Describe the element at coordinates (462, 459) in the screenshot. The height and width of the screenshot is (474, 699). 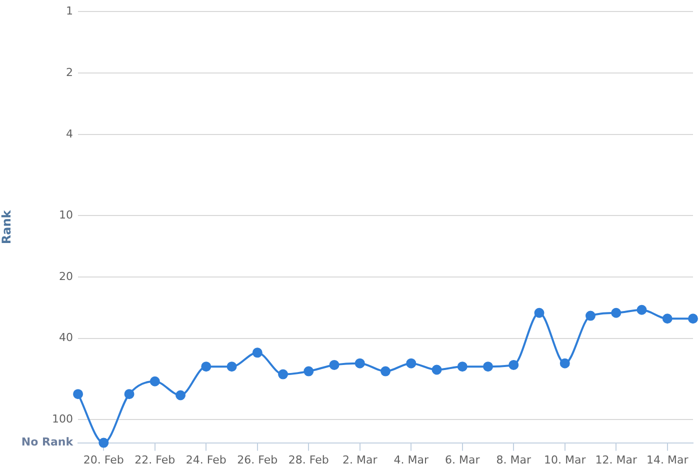
I see `x-tick-label: 6. Mar` at that location.